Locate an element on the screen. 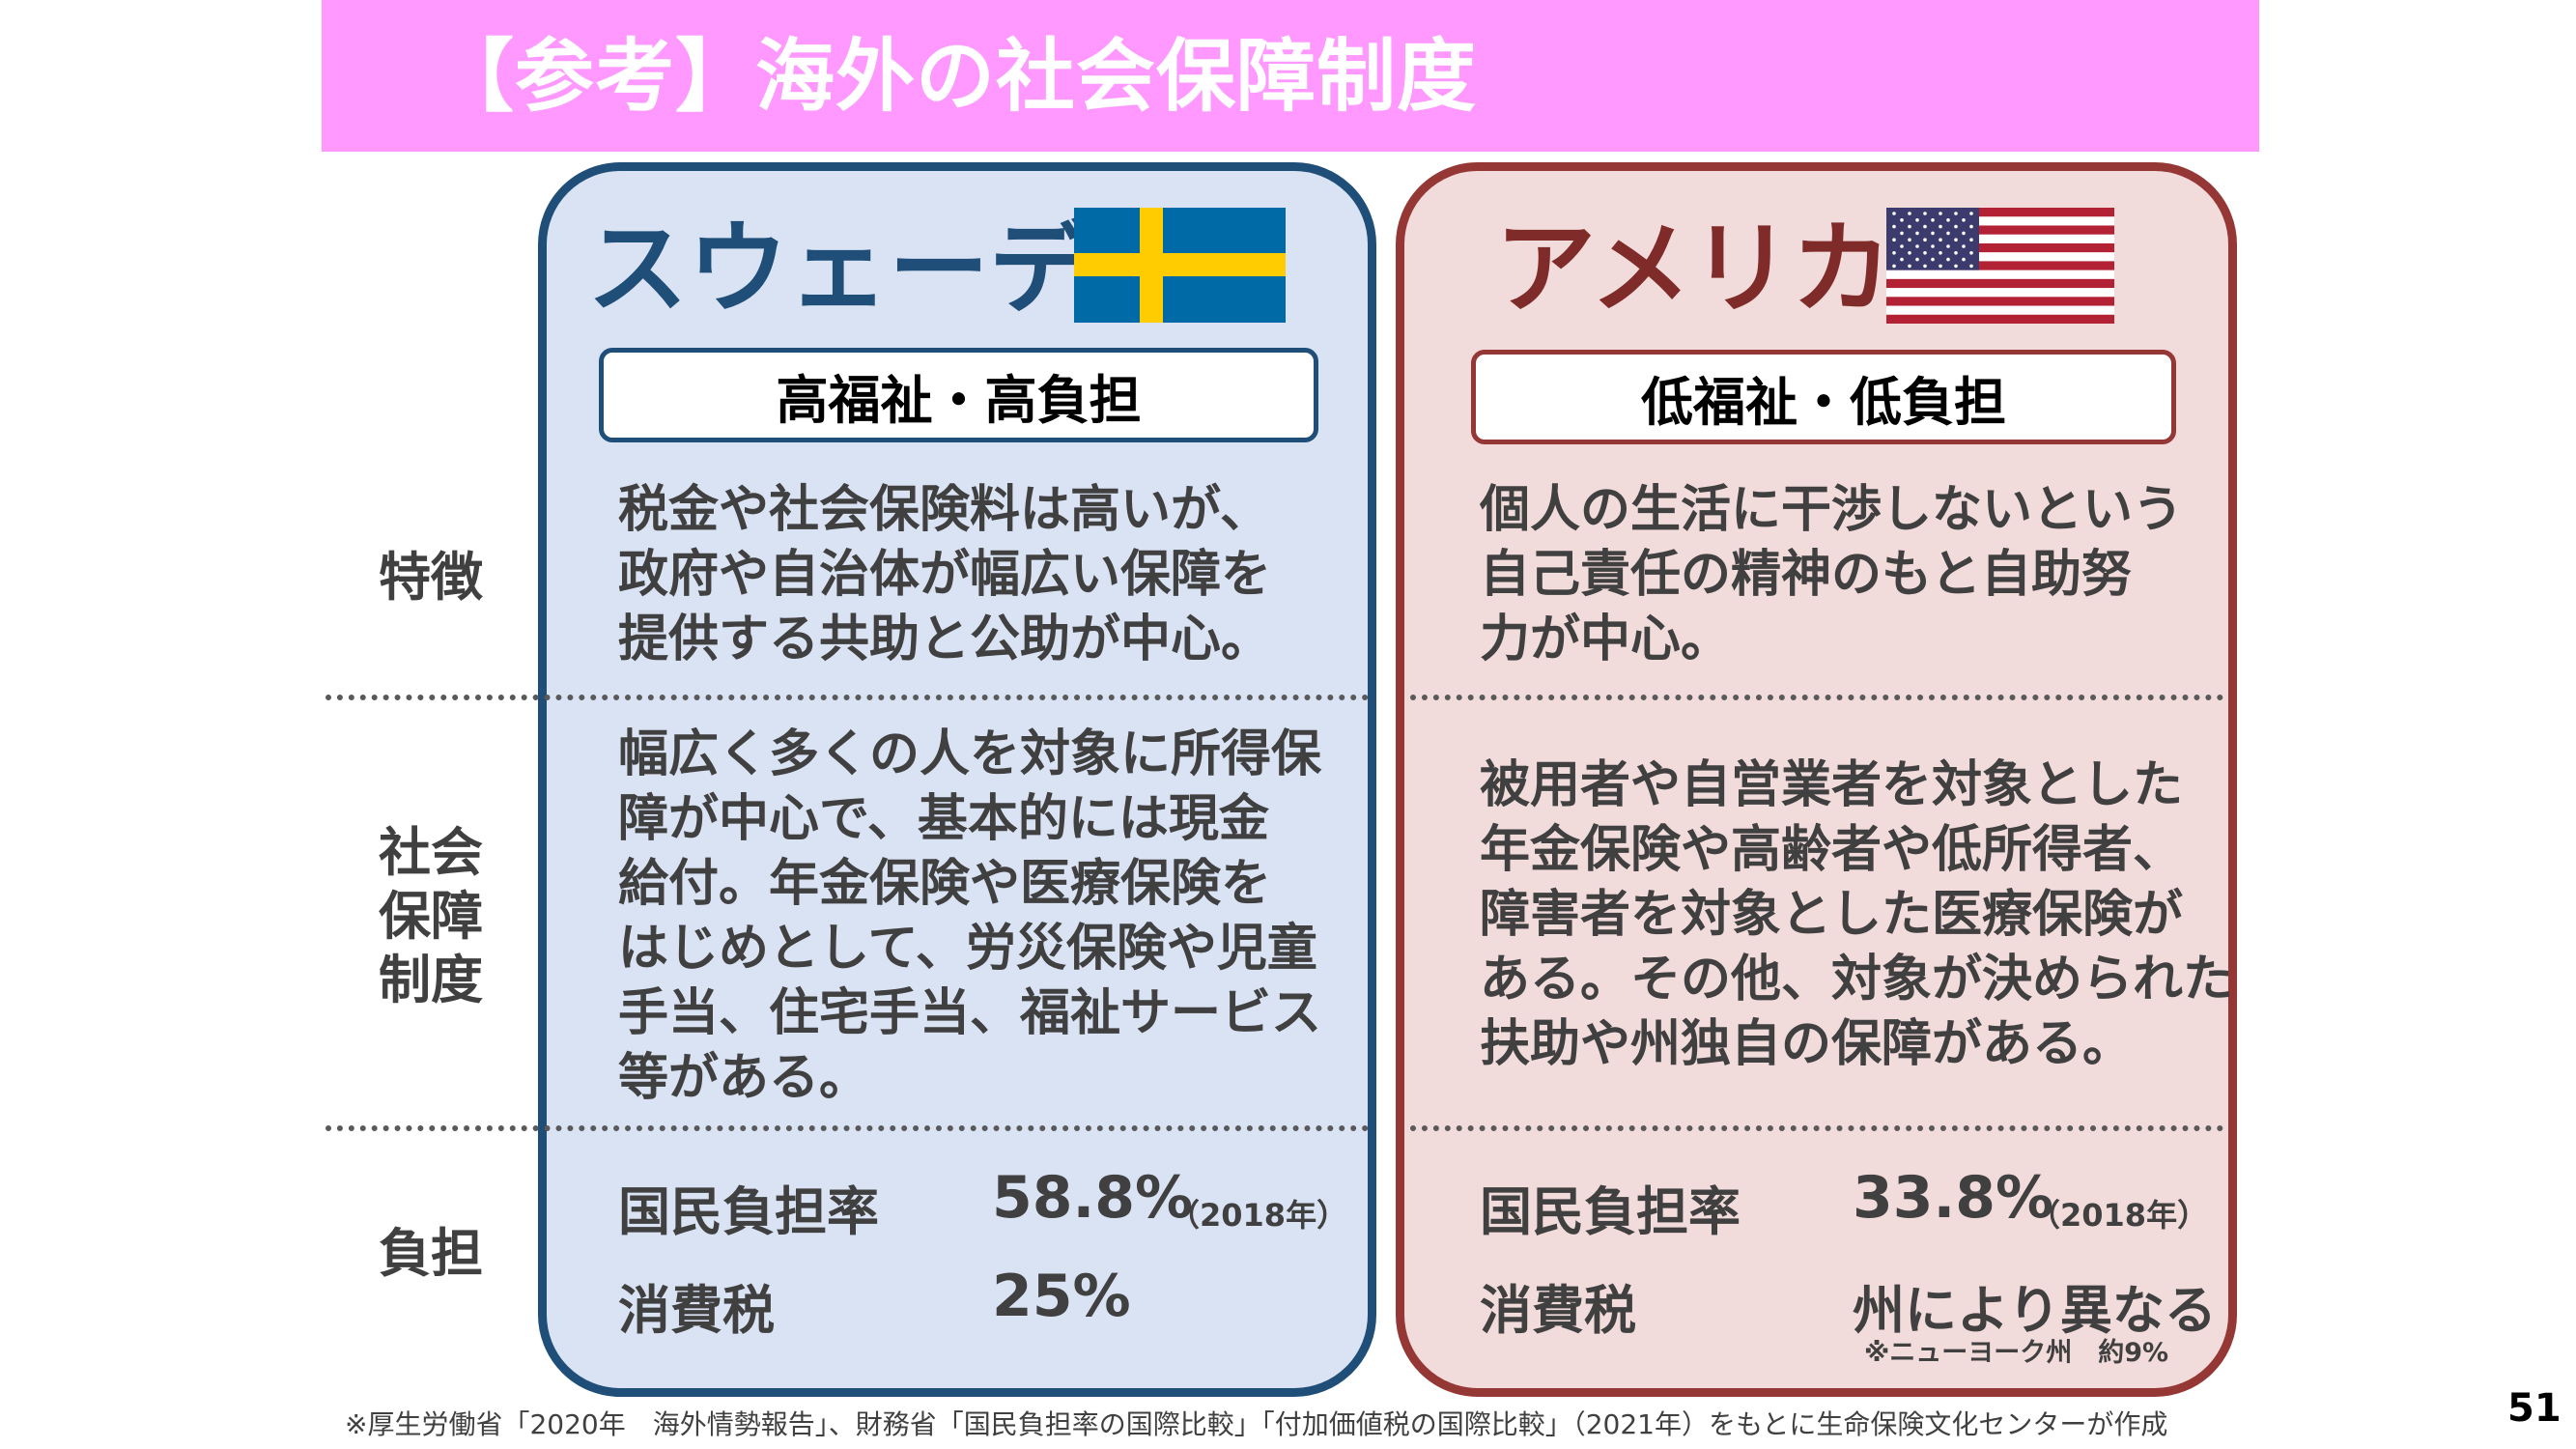  usa-name: アメリカ is located at coordinates (1693, 268).